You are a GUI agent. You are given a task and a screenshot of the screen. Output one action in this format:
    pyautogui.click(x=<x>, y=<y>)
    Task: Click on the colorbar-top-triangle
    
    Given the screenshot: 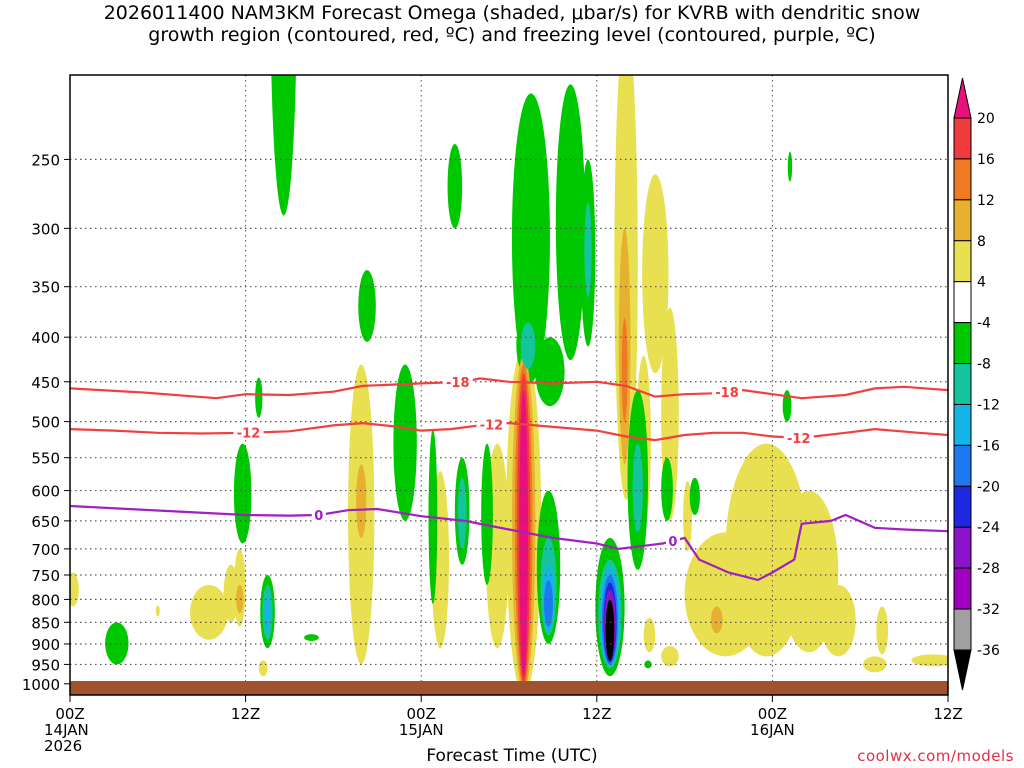 What is the action you would take?
    pyautogui.click(x=962, y=98)
    